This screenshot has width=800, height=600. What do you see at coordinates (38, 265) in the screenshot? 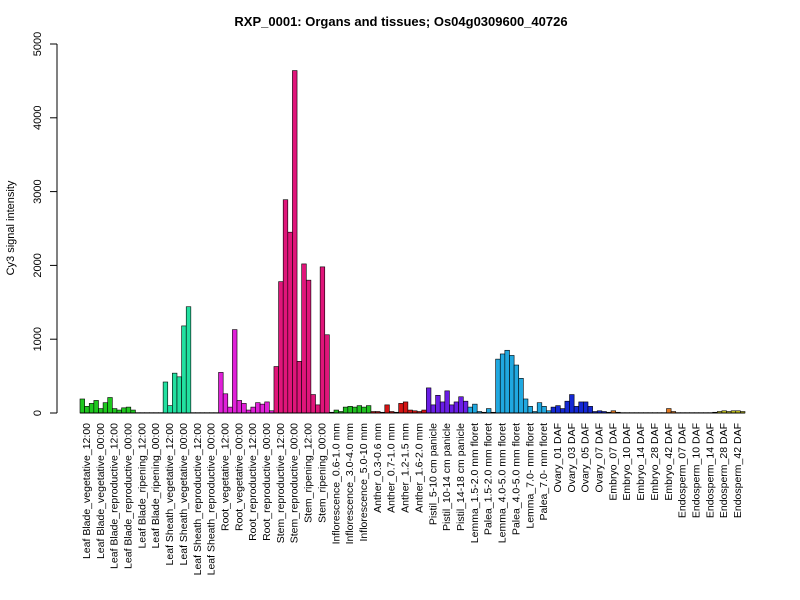
I see `y-tick-label: 2000` at bounding box center [38, 265].